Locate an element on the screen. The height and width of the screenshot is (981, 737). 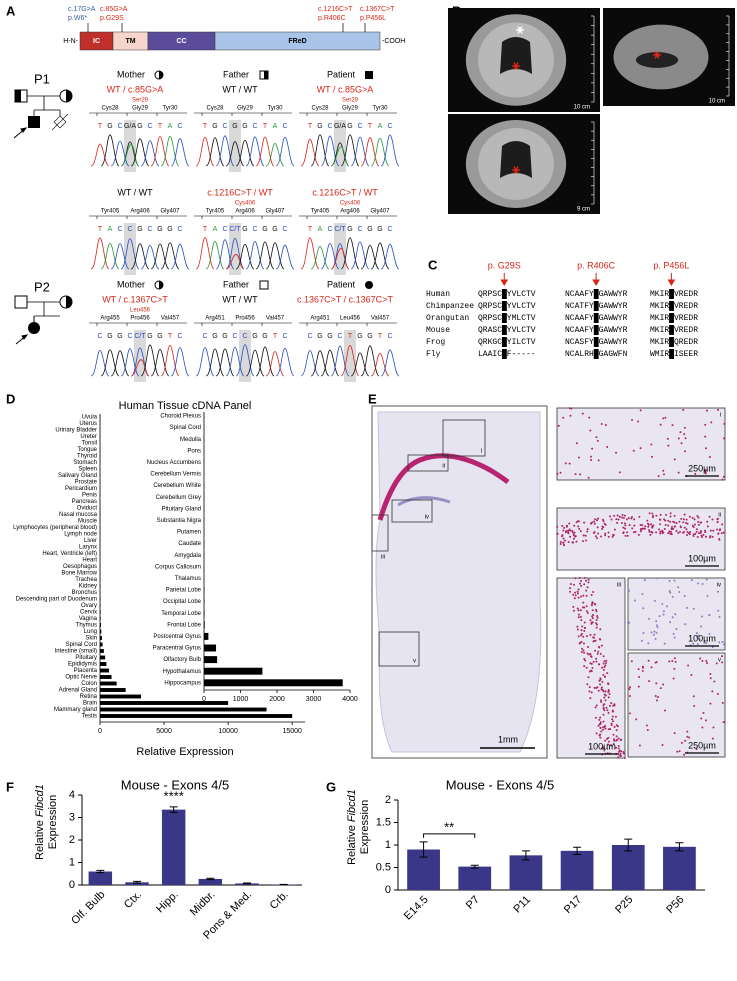
variant-cdna: c.1367C>T is located at coordinates (377, 9).